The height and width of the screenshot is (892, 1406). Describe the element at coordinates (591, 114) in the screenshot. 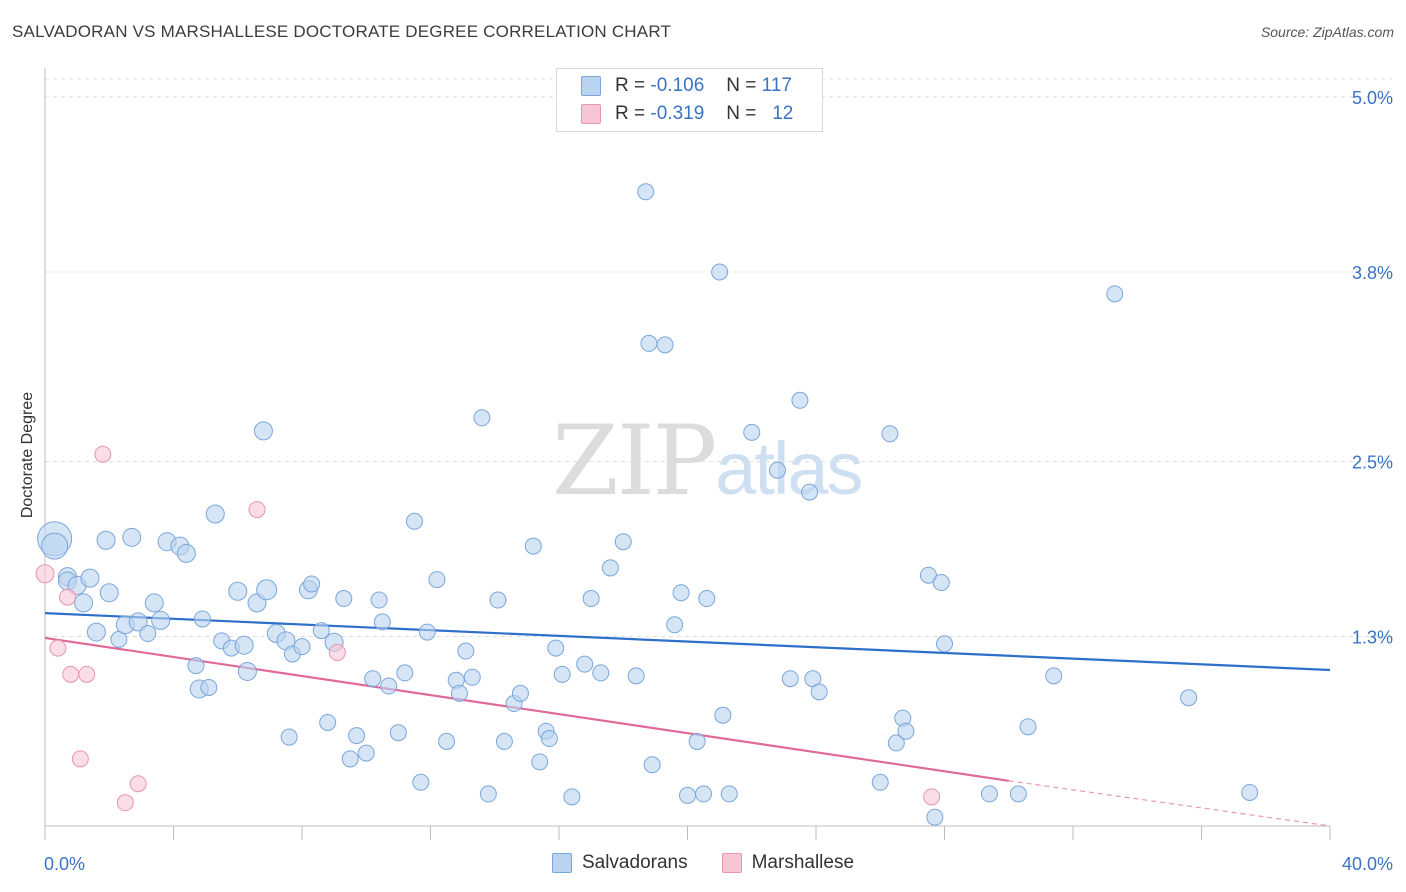

I see `legend-swatch-pink` at that location.